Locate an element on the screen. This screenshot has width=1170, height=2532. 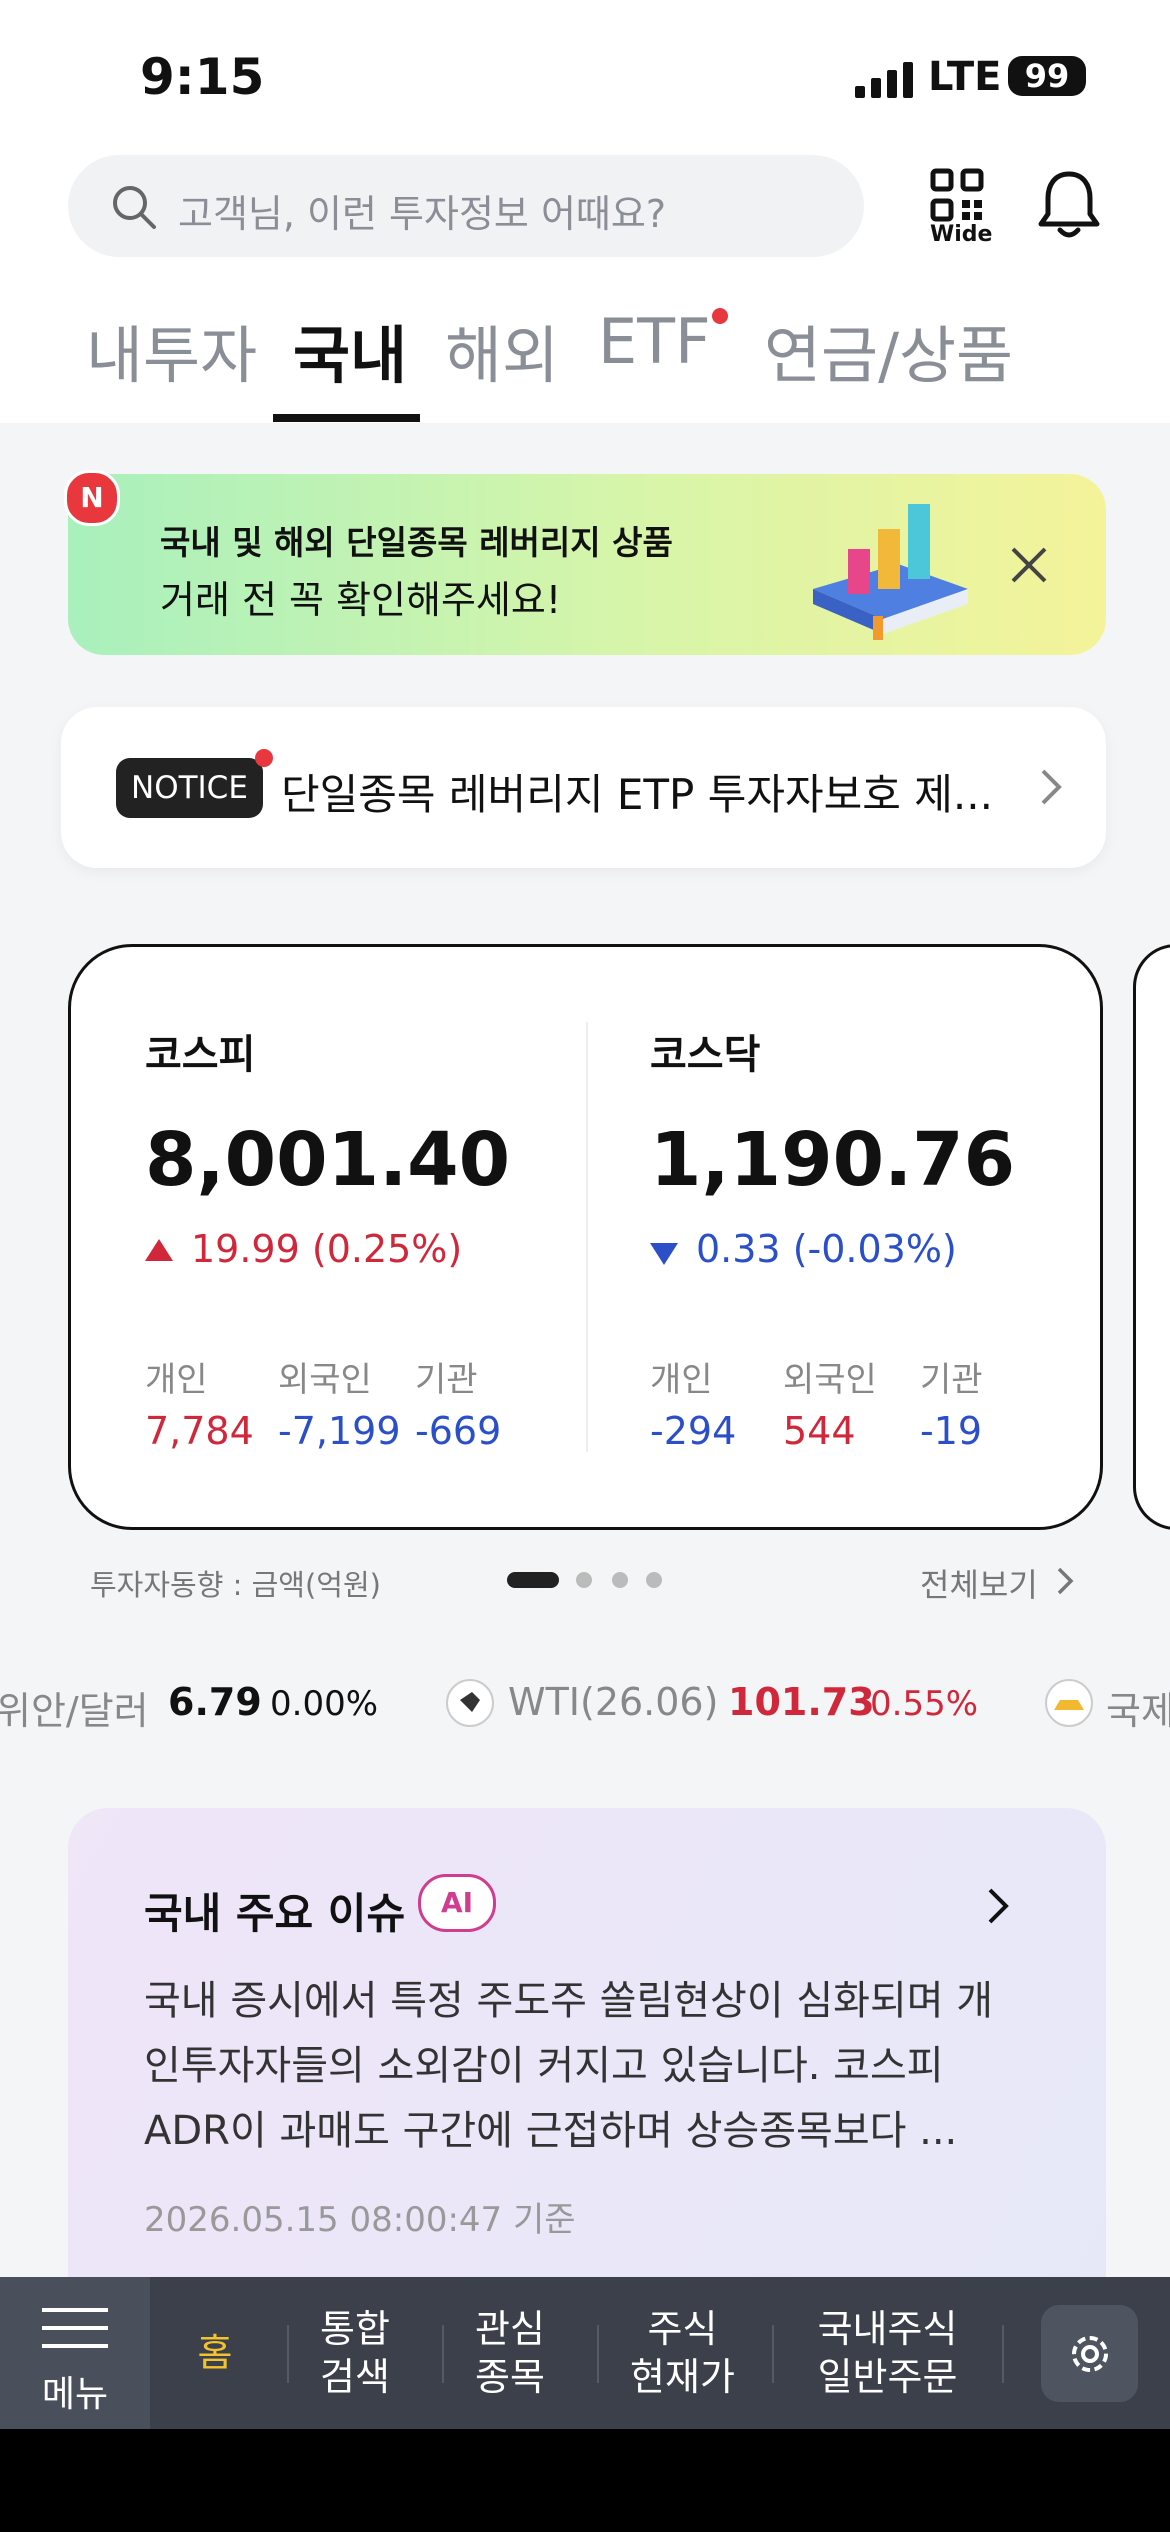
new-badge: N is located at coordinates (92, 498).